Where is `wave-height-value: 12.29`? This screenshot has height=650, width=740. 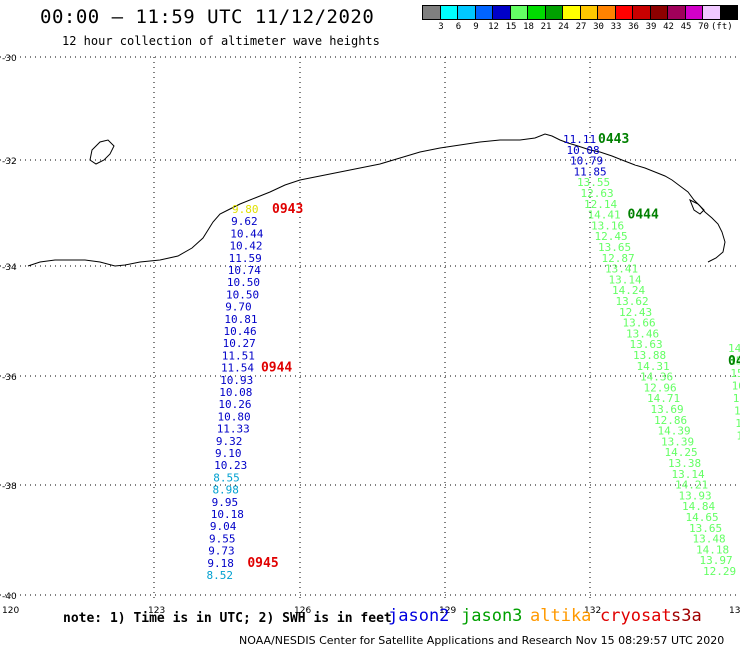 wave-height-value: 12.29 is located at coordinates (719, 571).